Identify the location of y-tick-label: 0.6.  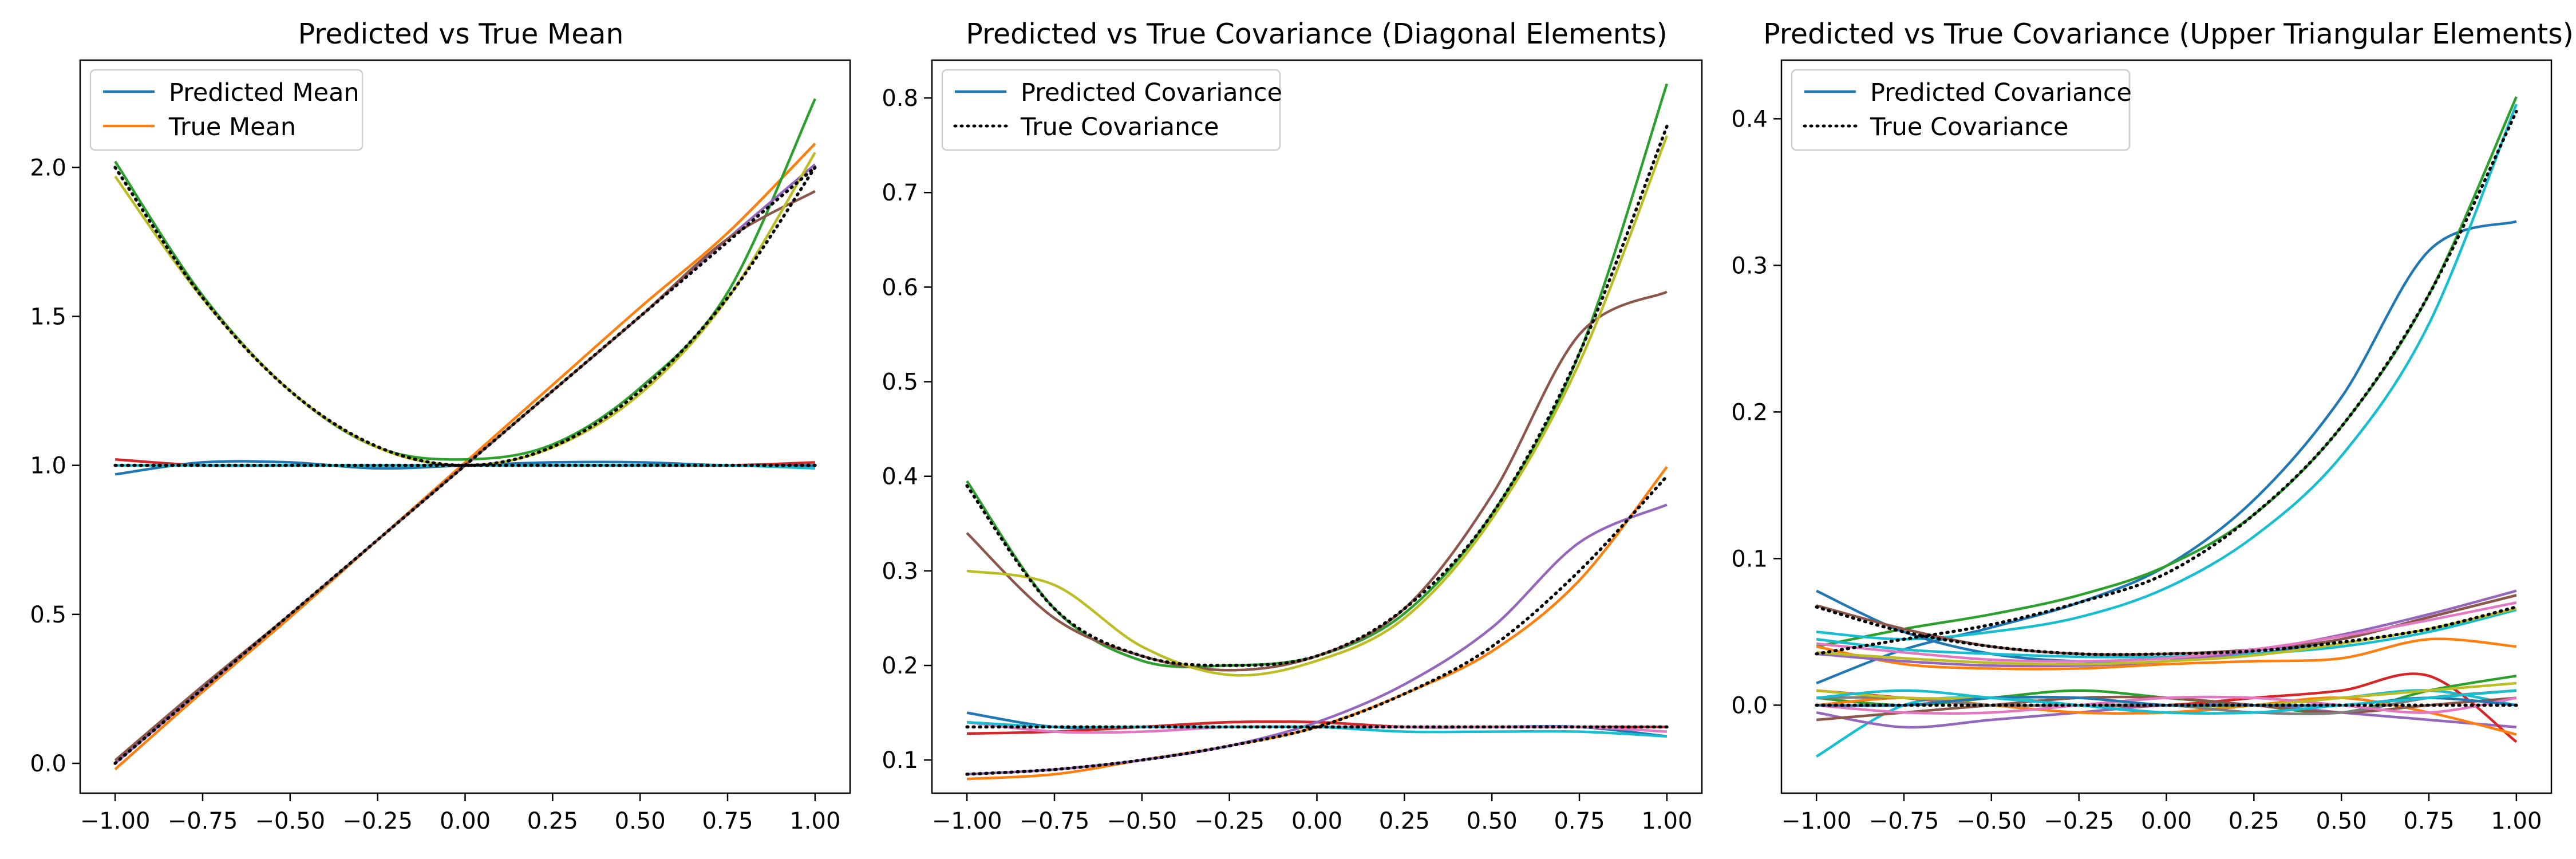
(900, 287).